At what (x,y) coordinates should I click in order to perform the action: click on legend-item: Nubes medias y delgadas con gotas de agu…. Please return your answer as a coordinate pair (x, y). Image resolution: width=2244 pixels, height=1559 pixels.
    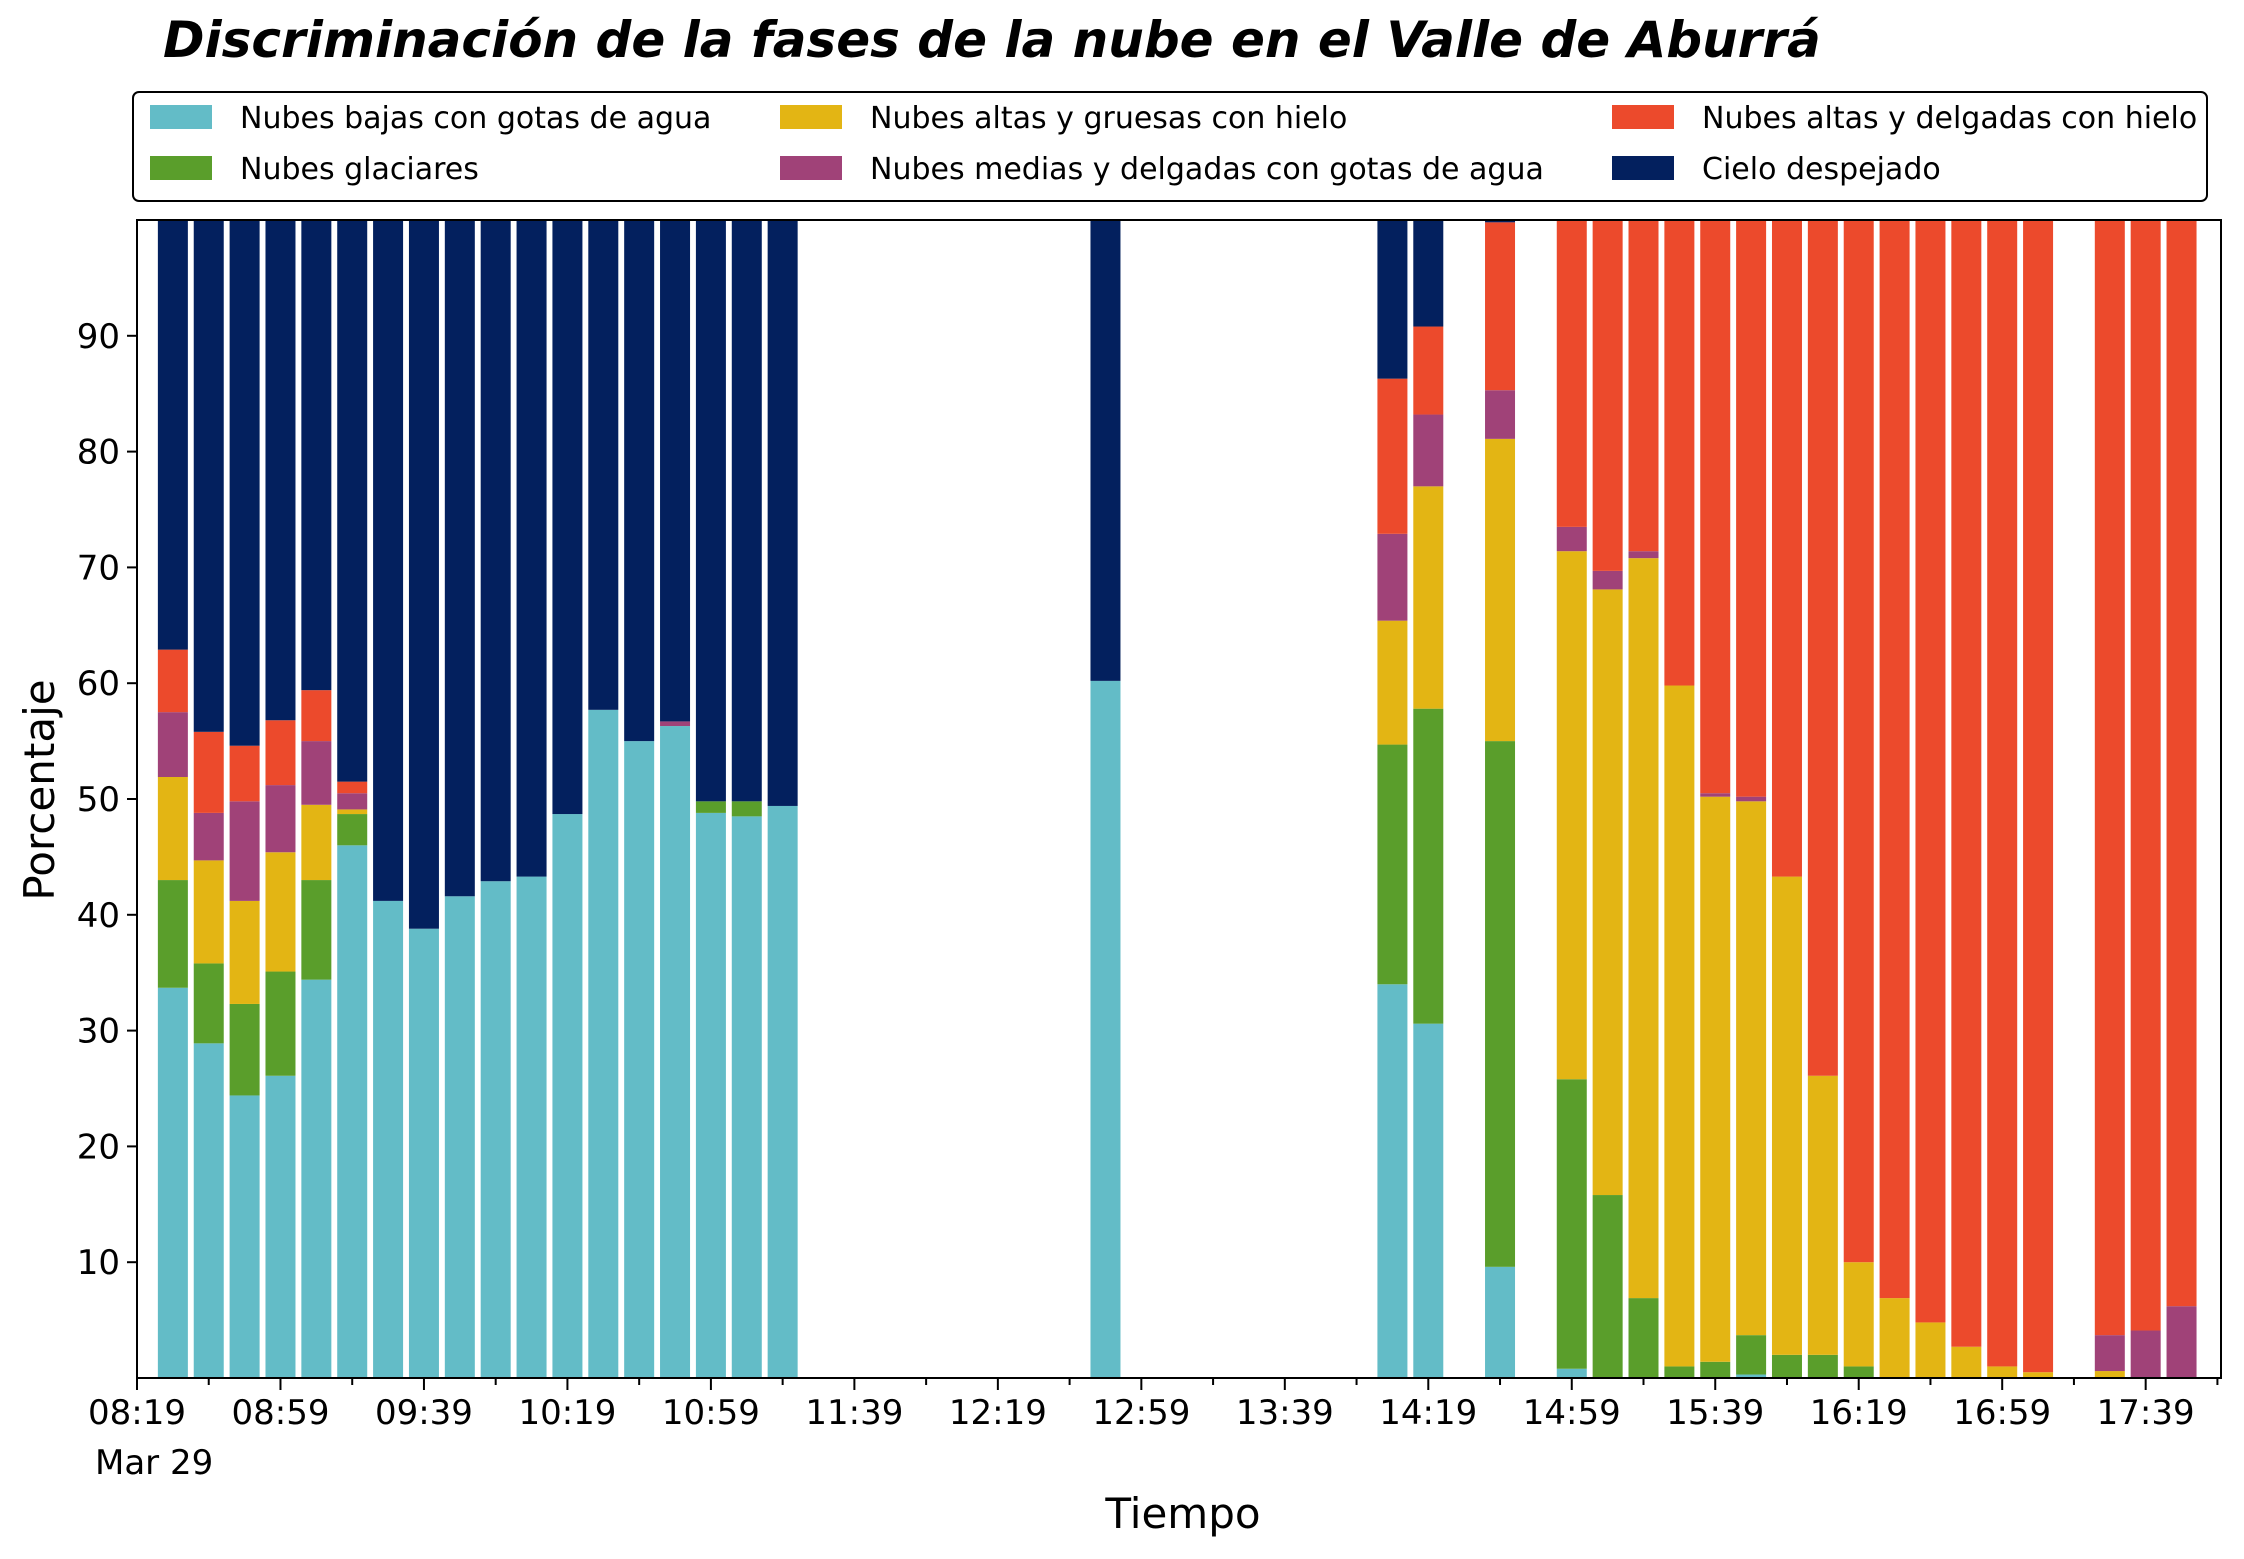
    Looking at the image, I should click on (1162, 169).